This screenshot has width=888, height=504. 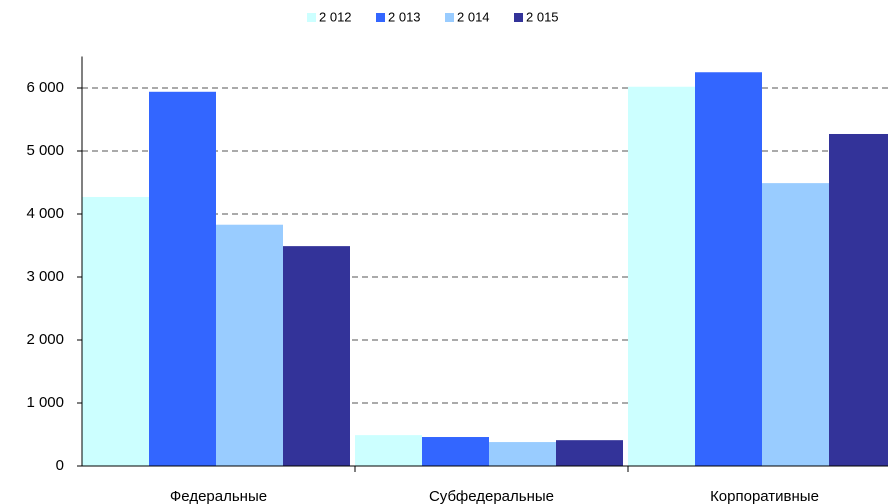 I want to click on legend-label: 2 012, so click(x=335, y=16).